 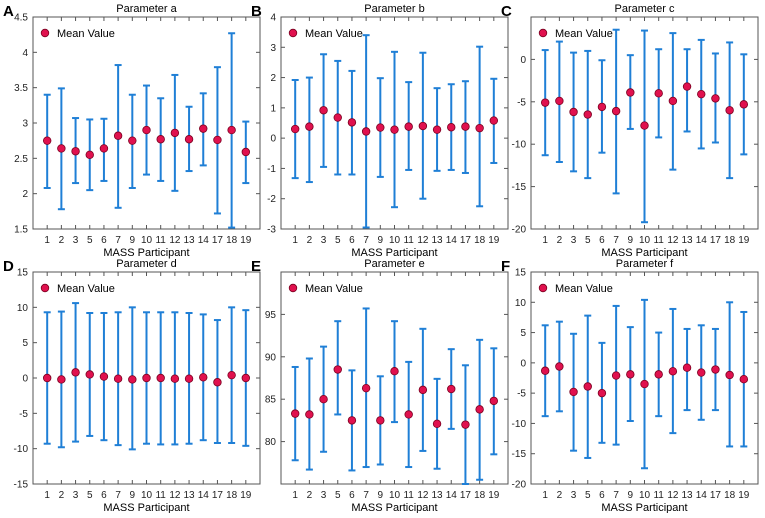 I want to click on panel-title: Parameter f, so click(x=645, y=264).